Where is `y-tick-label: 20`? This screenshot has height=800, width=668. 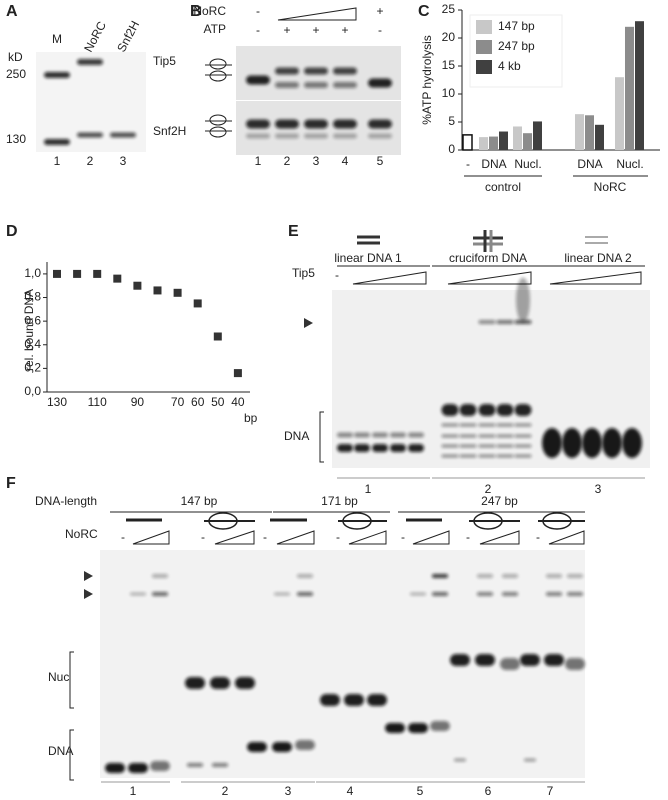 y-tick-label: 20 is located at coordinates (449, 37).